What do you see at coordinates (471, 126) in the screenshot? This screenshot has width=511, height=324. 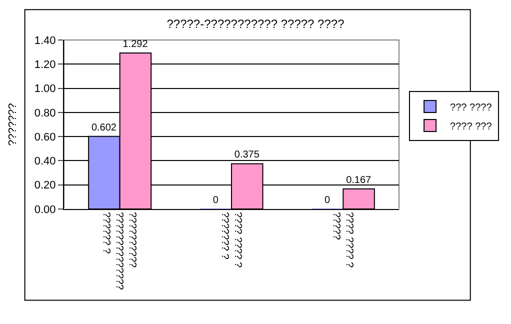 I see `legend-label: ???? ???` at bounding box center [471, 126].